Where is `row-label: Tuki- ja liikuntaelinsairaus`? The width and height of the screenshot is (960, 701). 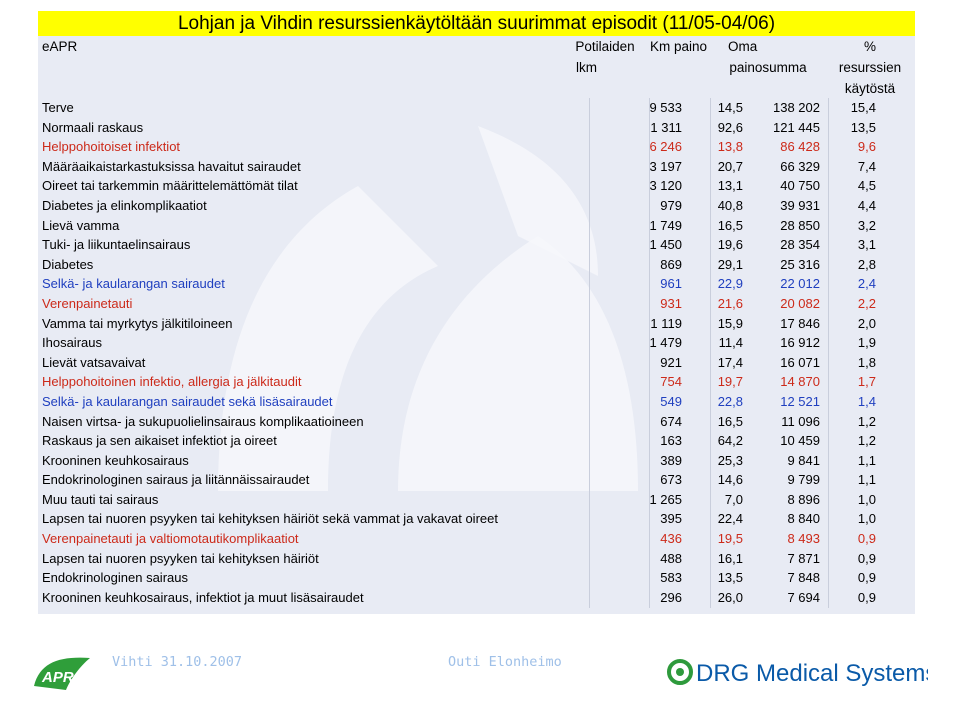
row-label: Tuki- ja liikuntaelinsairaus is located at coordinates (116, 245).